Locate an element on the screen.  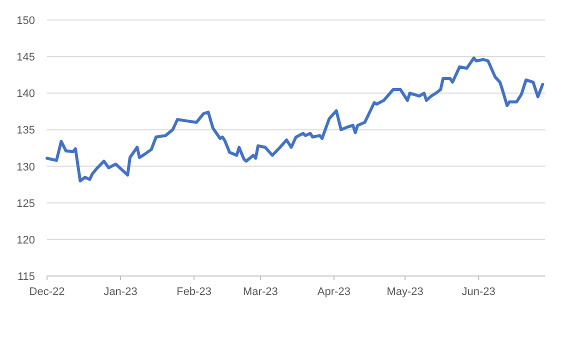
y-tick-label: 125 is located at coordinates (25, 204).